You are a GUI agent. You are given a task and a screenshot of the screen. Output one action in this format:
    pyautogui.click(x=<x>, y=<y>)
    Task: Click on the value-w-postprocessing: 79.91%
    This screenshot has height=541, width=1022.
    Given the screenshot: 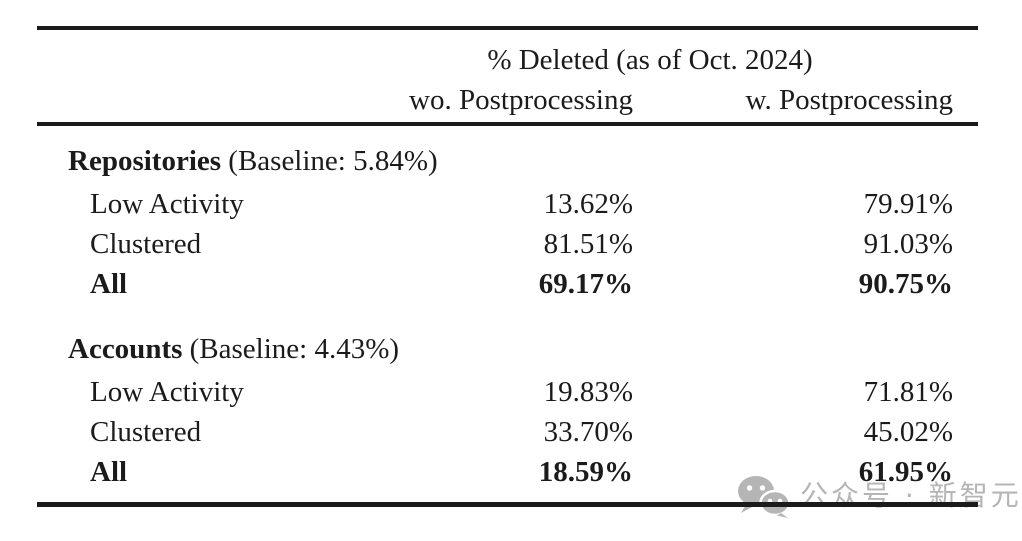 What is the action you would take?
    pyautogui.click(x=908, y=204)
    